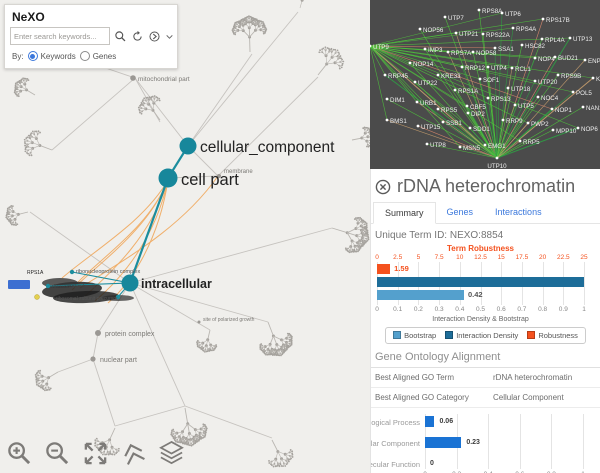 This screenshot has height=473, width=600. I want to click on gene-node-label: BMS1, so click(398, 121).